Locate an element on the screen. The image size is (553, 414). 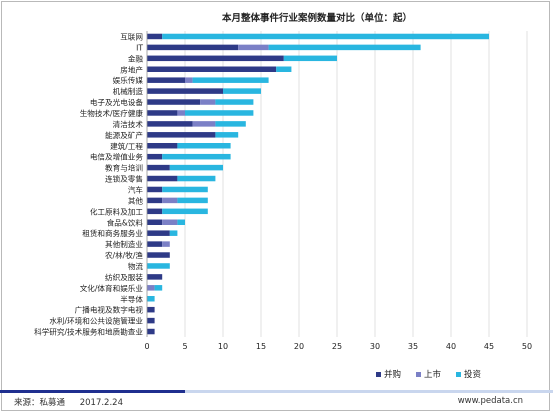
footer-website: www.pedata.cn is located at coordinates (490, 401).